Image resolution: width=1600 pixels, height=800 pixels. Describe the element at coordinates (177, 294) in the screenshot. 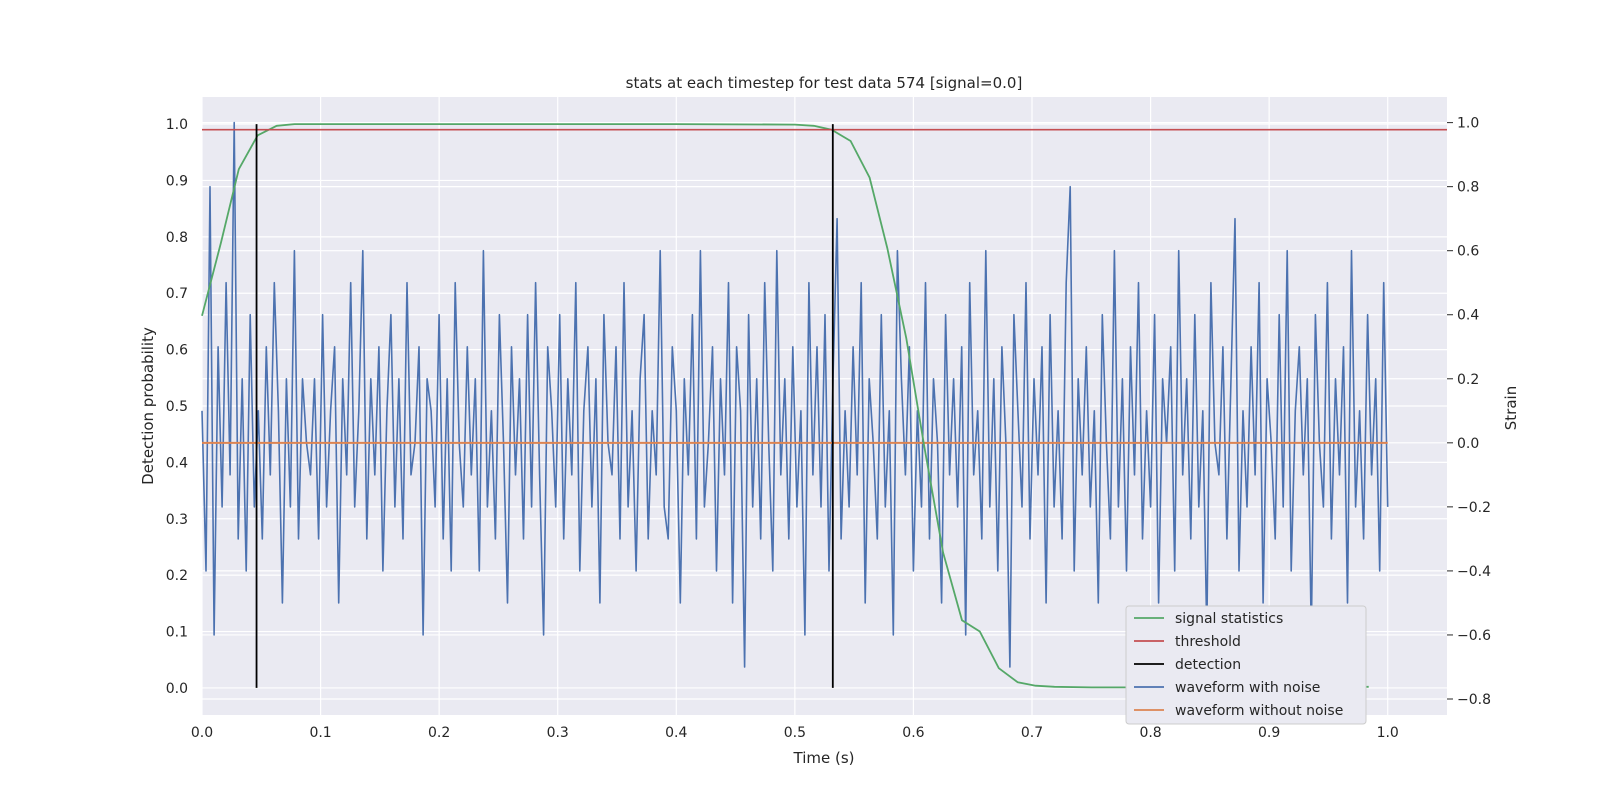

I see `y-tick-label: 0.7` at that location.